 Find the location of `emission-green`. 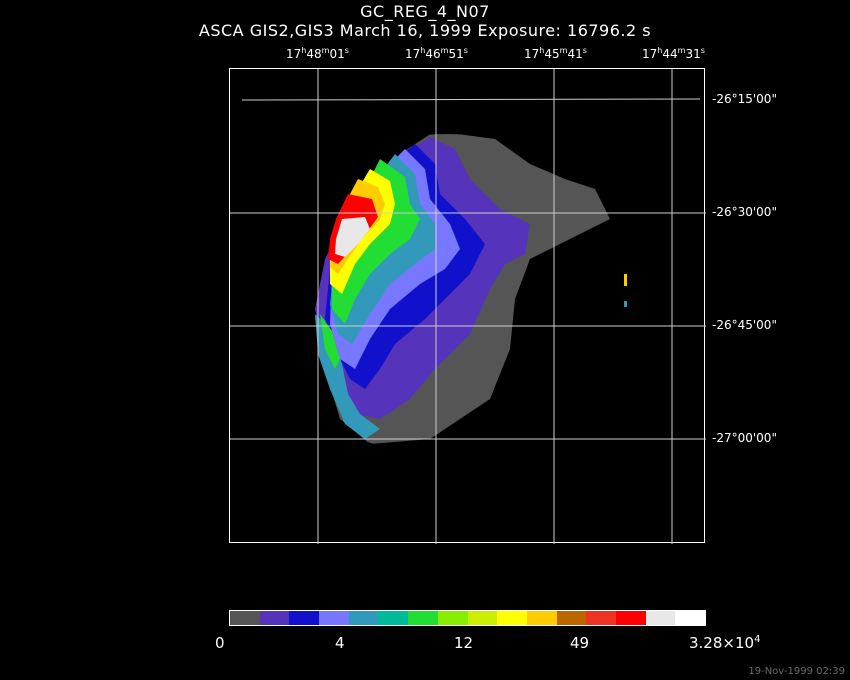

emission-green is located at coordinates (376, 241).